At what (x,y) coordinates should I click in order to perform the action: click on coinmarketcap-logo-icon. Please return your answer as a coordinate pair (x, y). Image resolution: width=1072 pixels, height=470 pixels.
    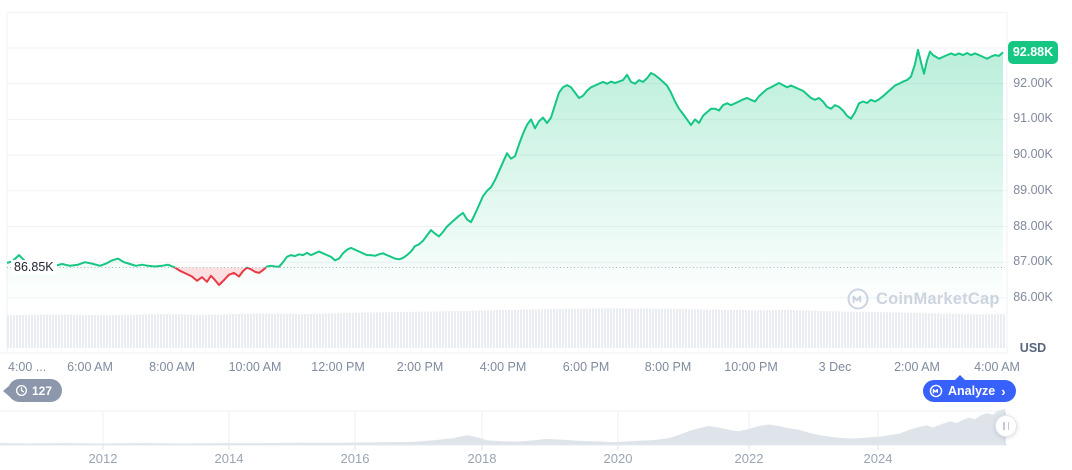
    Looking at the image, I should click on (936, 391).